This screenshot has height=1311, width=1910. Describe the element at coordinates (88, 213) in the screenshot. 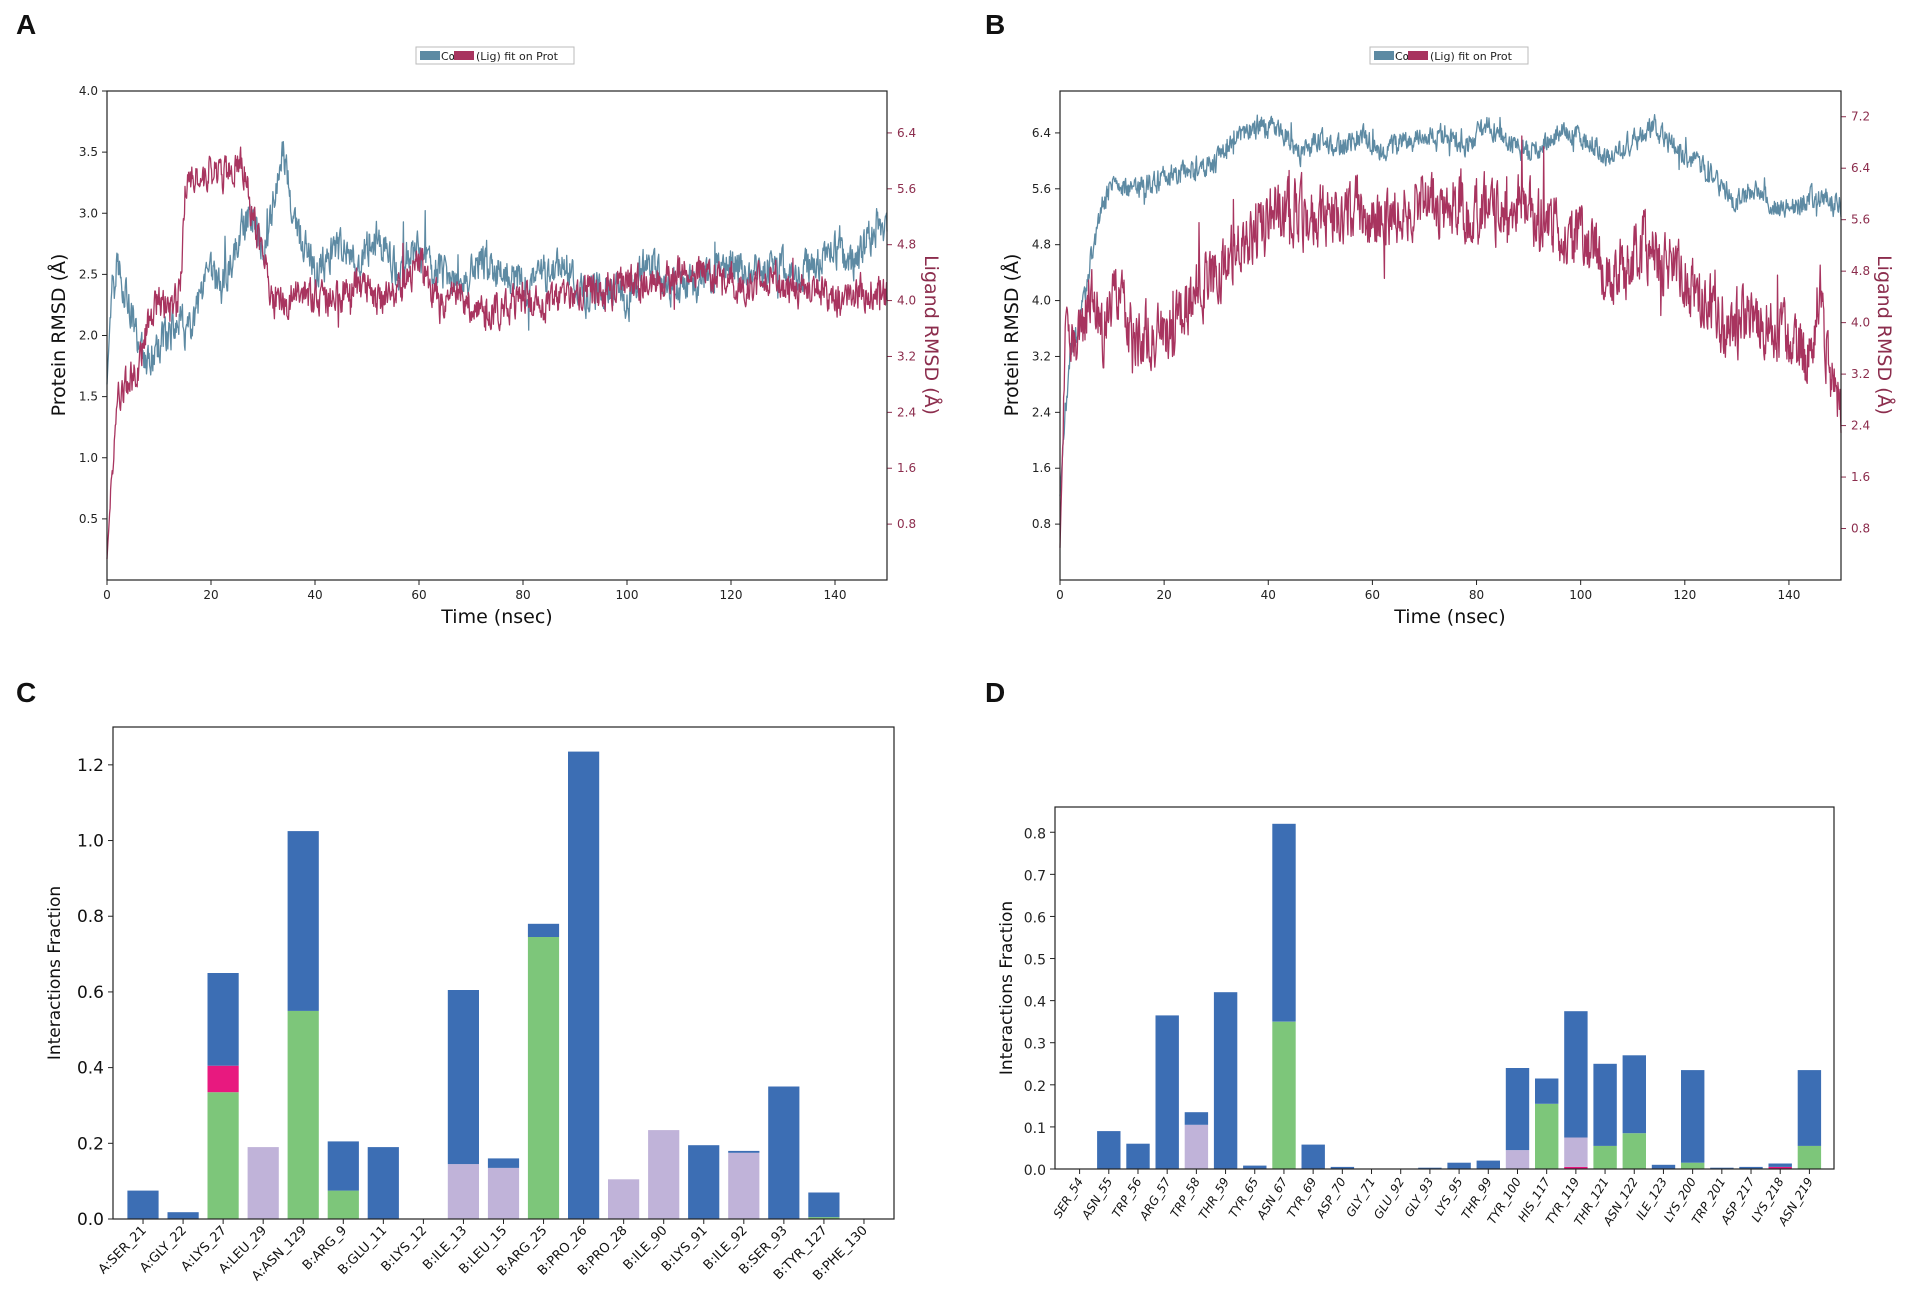

I see `y-tick-label: 3.0` at that location.